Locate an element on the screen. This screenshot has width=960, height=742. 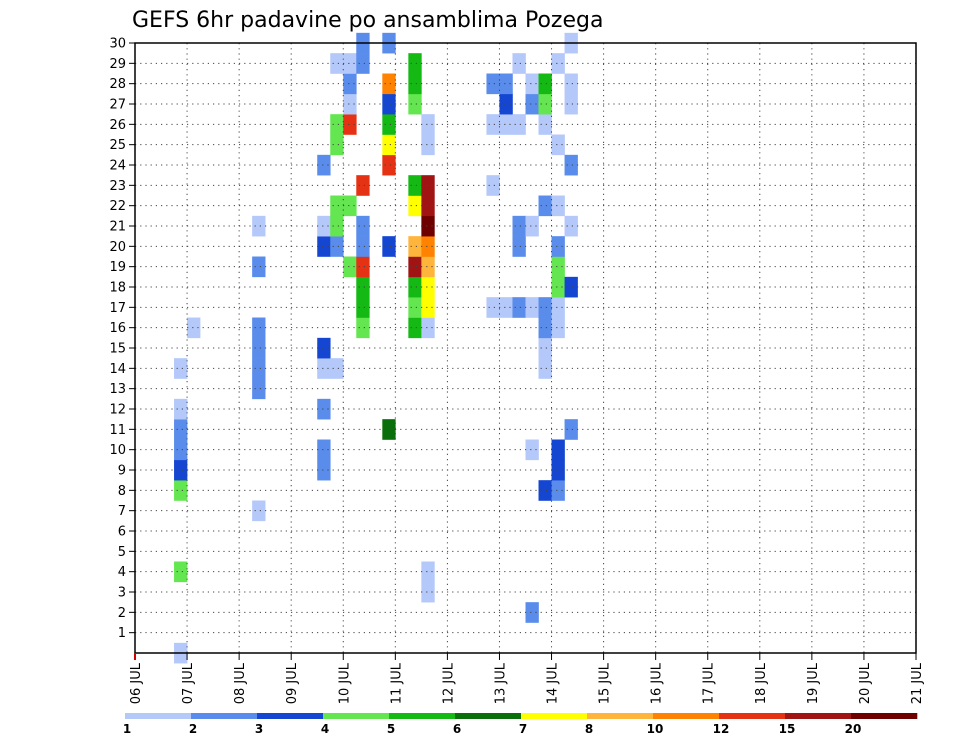
x-tick-label: 06 JUL is located at coordinates (136, 683).